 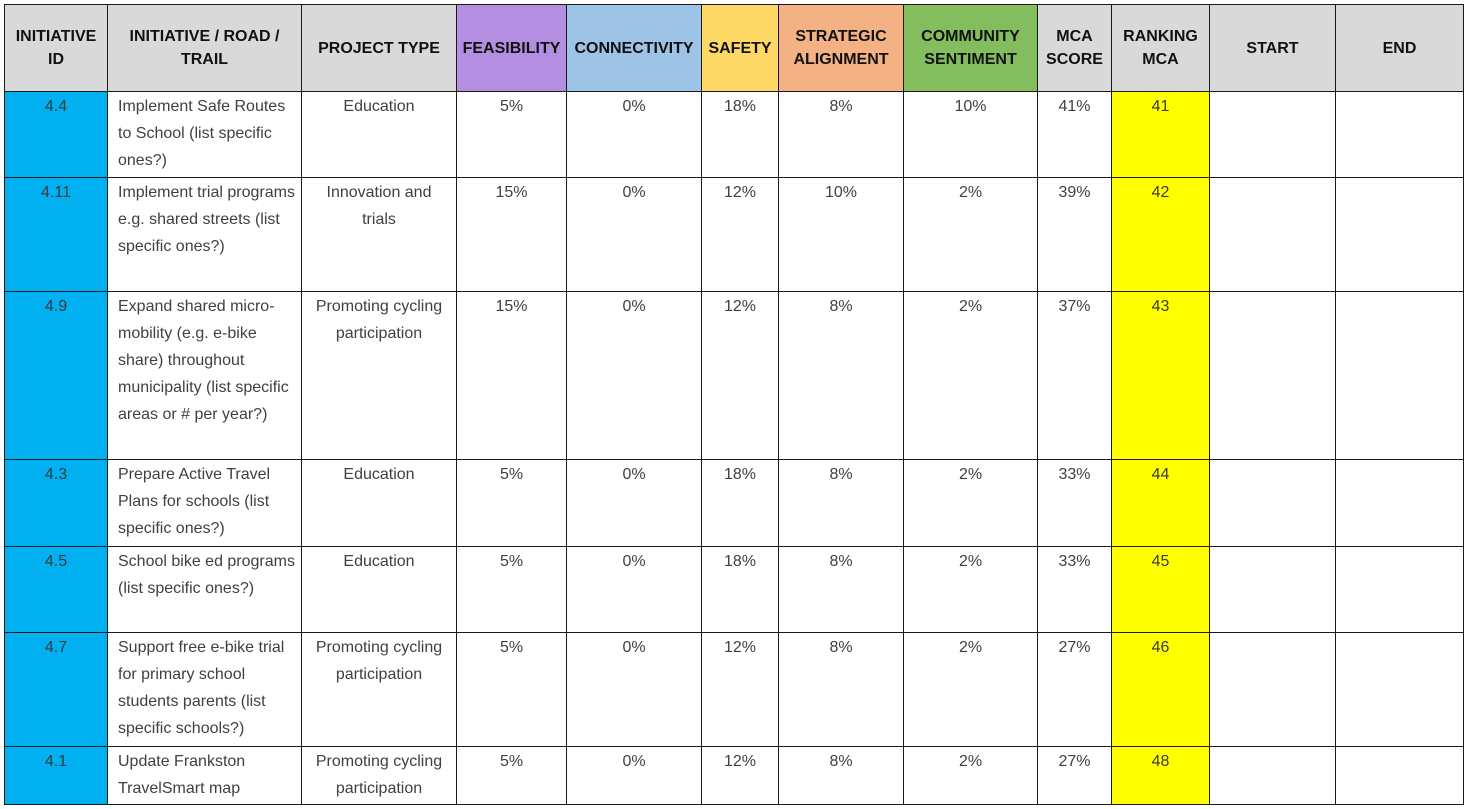 What do you see at coordinates (841, 234) in the screenshot?
I see `cell-strategic: 10%` at bounding box center [841, 234].